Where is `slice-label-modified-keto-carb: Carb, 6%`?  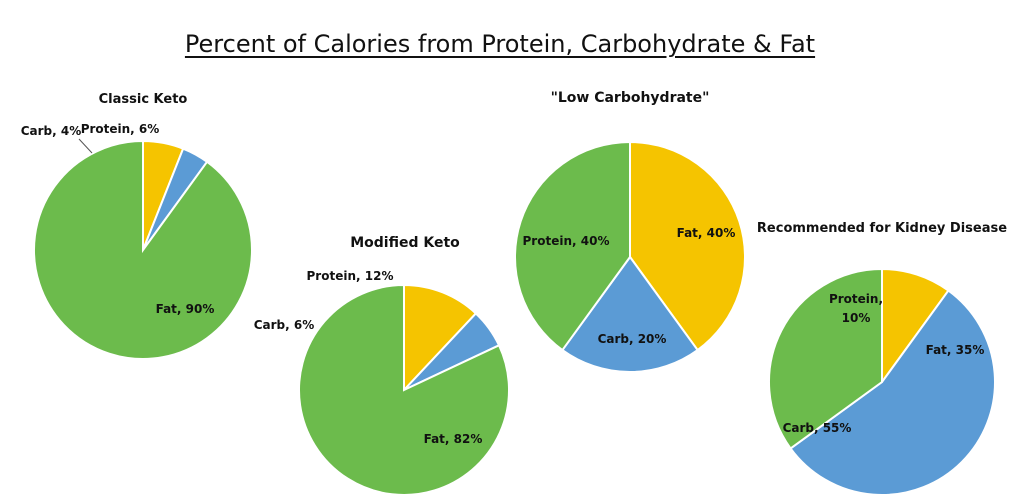
slice-label-modified-keto-carb: Carb, 6% is located at coordinates (284, 325).